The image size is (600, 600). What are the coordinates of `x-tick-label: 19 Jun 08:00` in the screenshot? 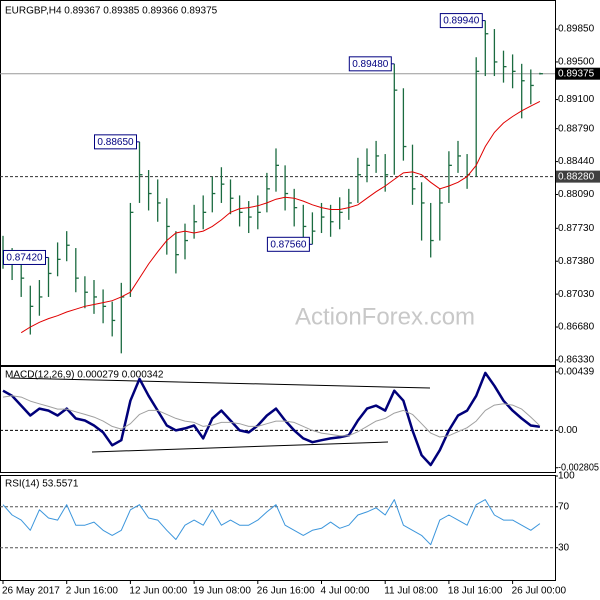 It's located at (222, 591).